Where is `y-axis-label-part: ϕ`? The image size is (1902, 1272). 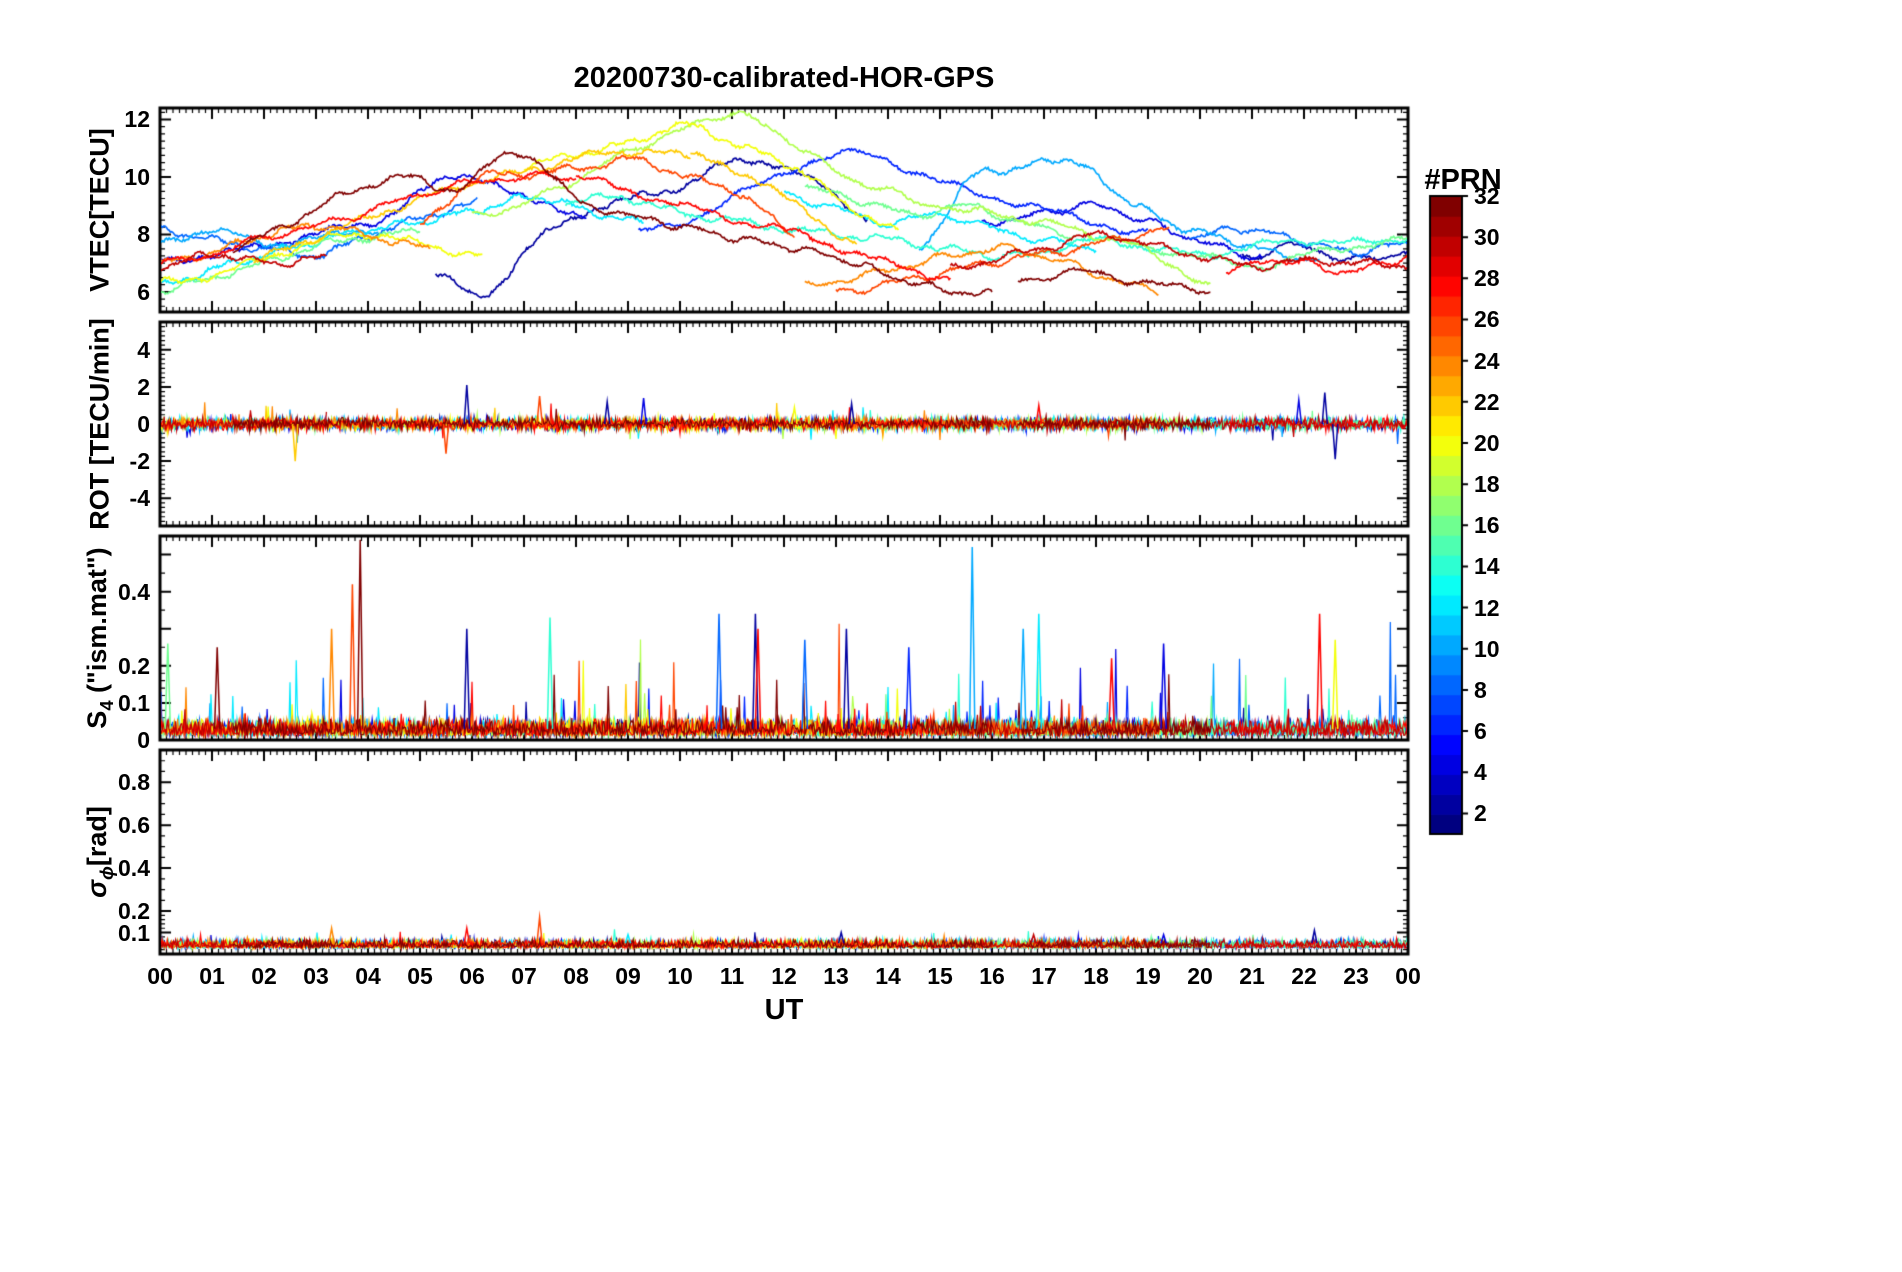 y-axis-label-part: ϕ is located at coordinates (107, 873).